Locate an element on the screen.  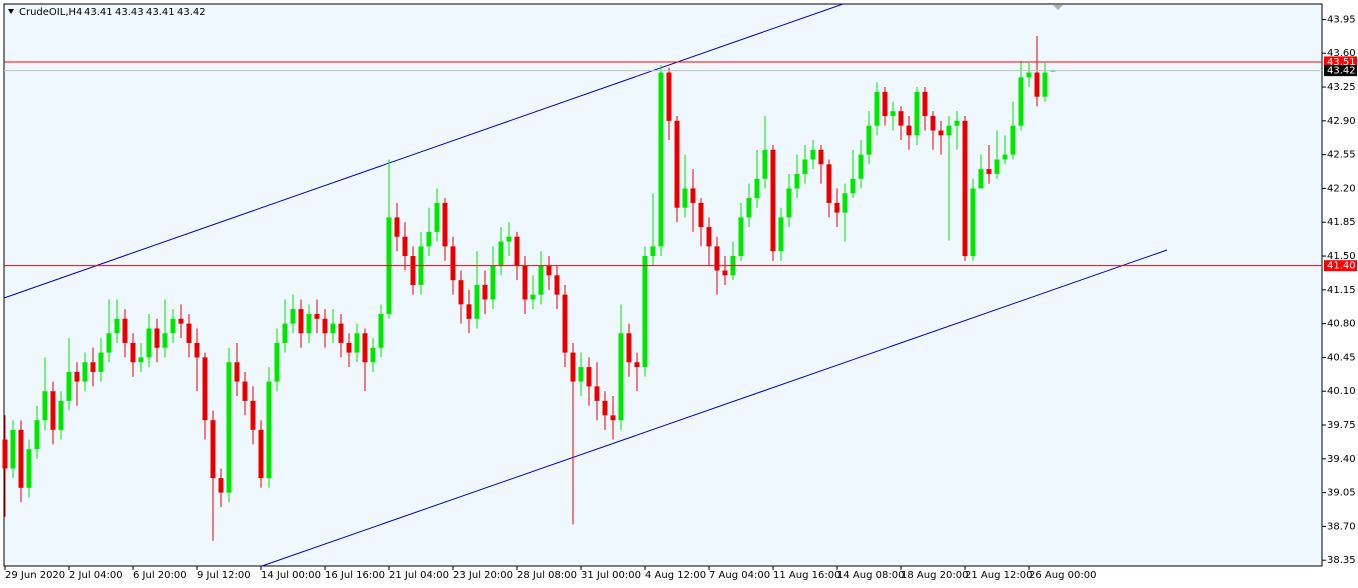
bid-label: 43.42 is located at coordinates (1341, 71).